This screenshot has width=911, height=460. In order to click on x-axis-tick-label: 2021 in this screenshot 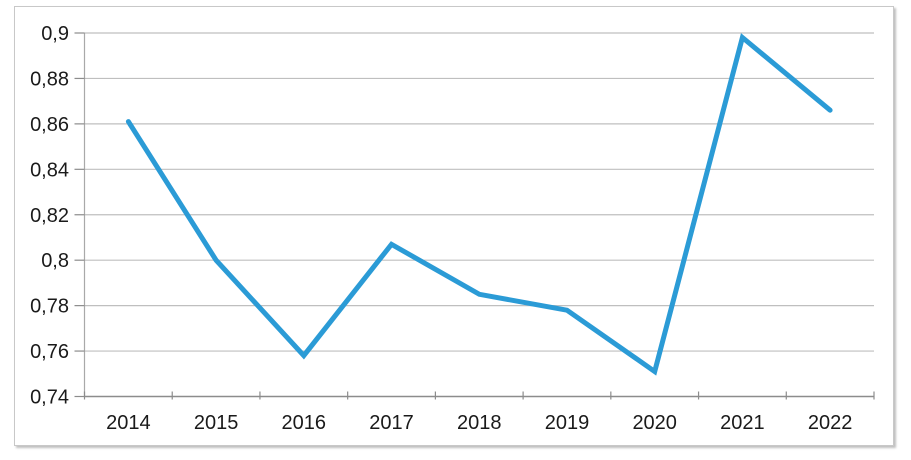, I will do `click(742, 423)`.